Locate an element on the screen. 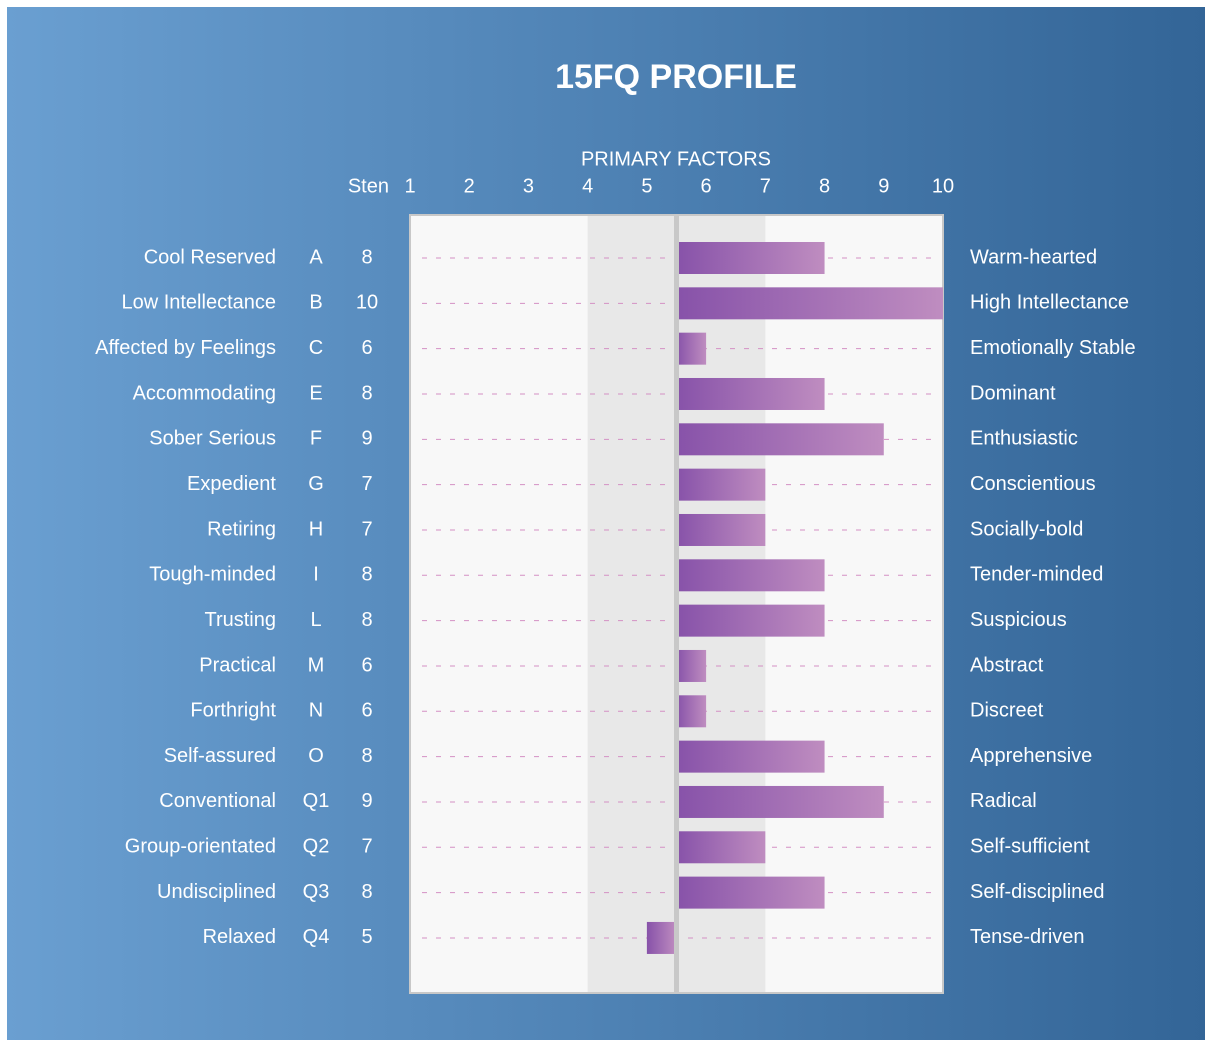  factor-code: Q4 is located at coordinates (316, 937).